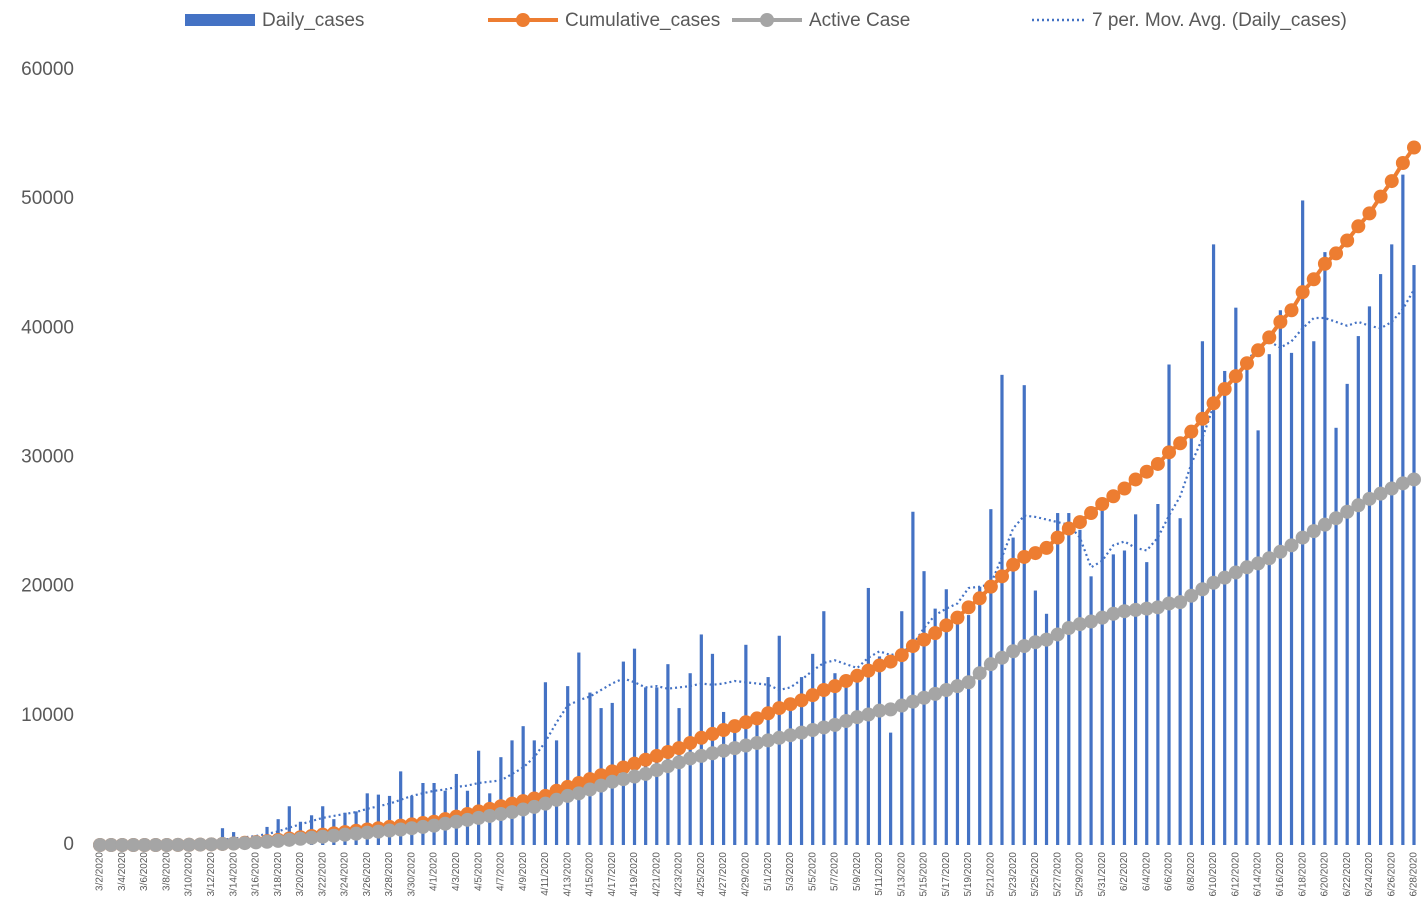  Describe the element at coordinates (523, 871) in the screenshot. I see `x-tick-label: 4/9/2020` at that location.